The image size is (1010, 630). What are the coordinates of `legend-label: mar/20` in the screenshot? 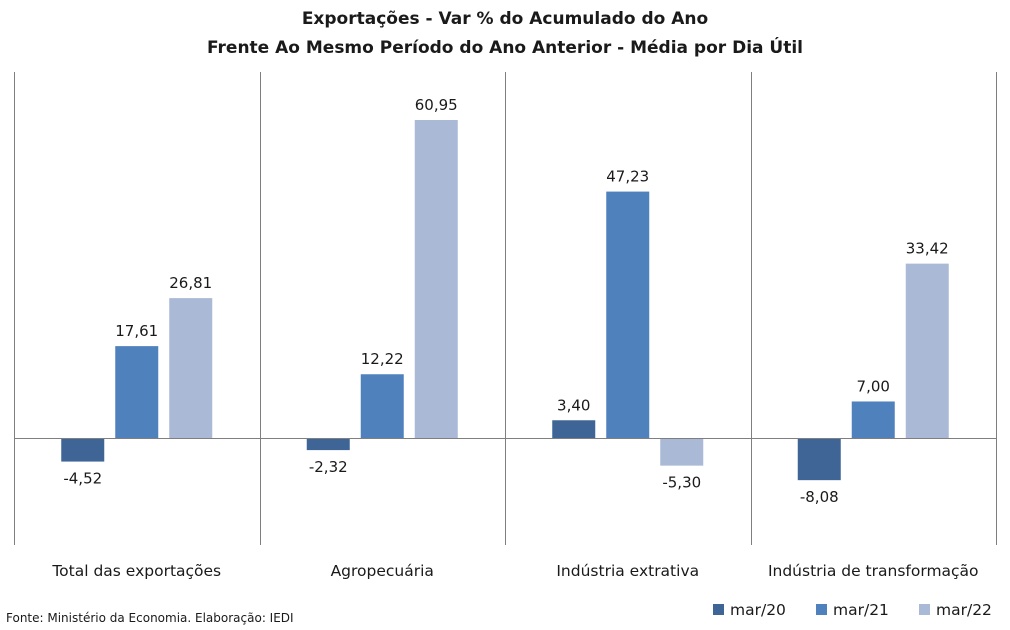 It's located at (758, 610).